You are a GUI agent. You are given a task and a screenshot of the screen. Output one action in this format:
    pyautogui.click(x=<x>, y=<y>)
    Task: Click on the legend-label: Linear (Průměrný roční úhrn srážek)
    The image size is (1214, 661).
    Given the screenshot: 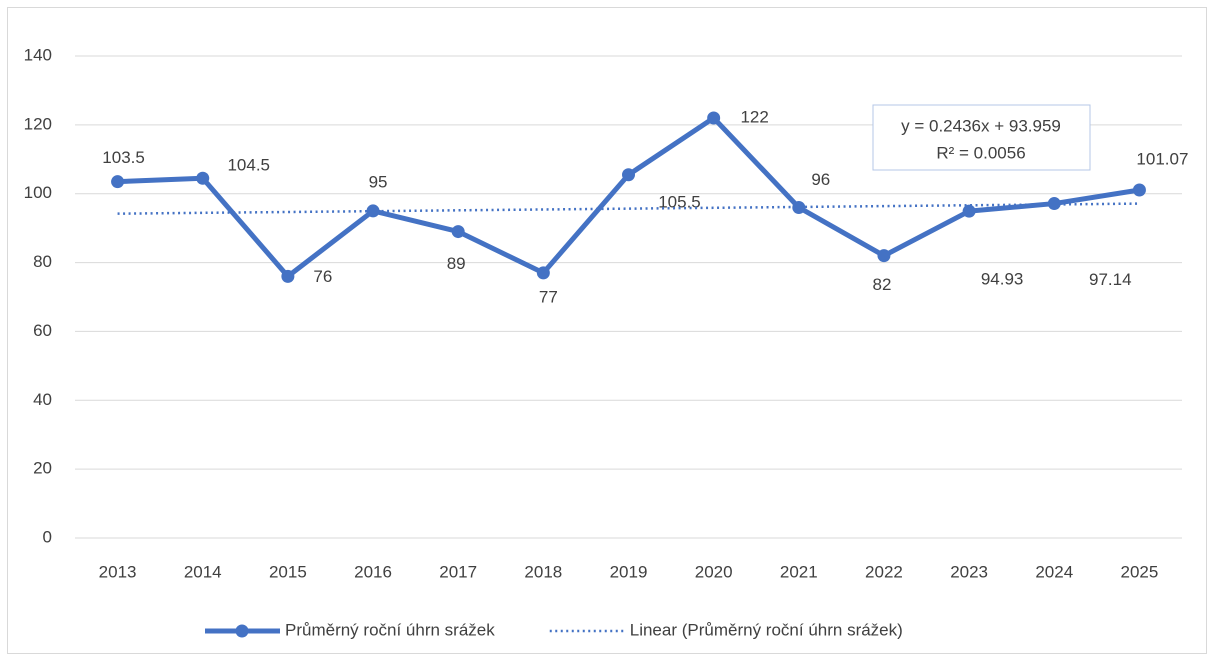 What is the action you would take?
    pyautogui.click(x=766, y=629)
    